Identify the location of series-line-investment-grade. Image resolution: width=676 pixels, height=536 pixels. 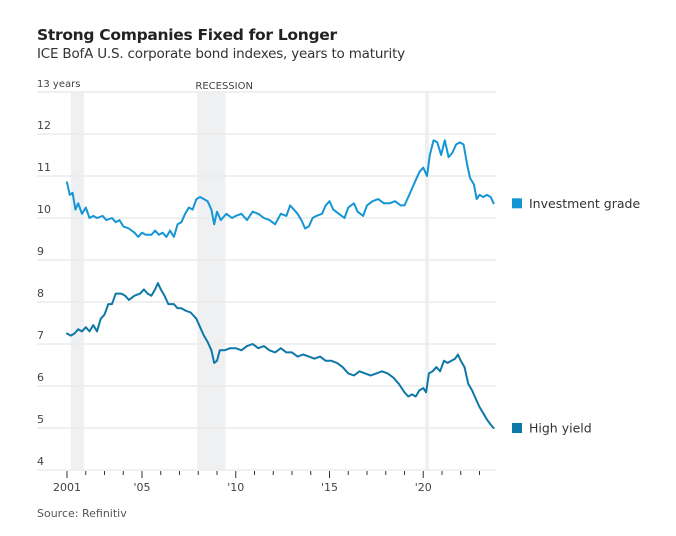
(280, 188).